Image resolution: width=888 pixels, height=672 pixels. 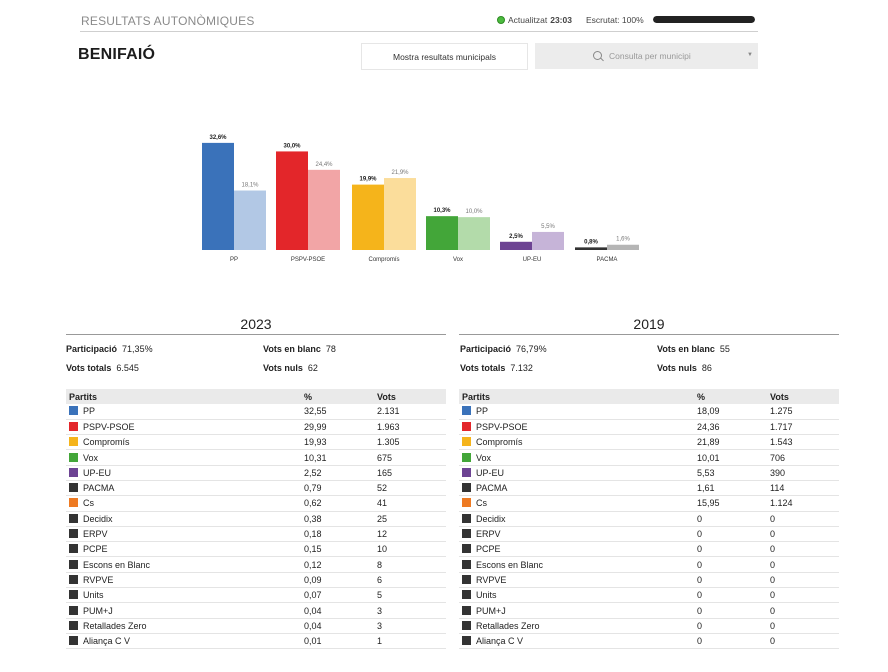 I want to click on party-name: PACMA, so click(x=99, y=488).